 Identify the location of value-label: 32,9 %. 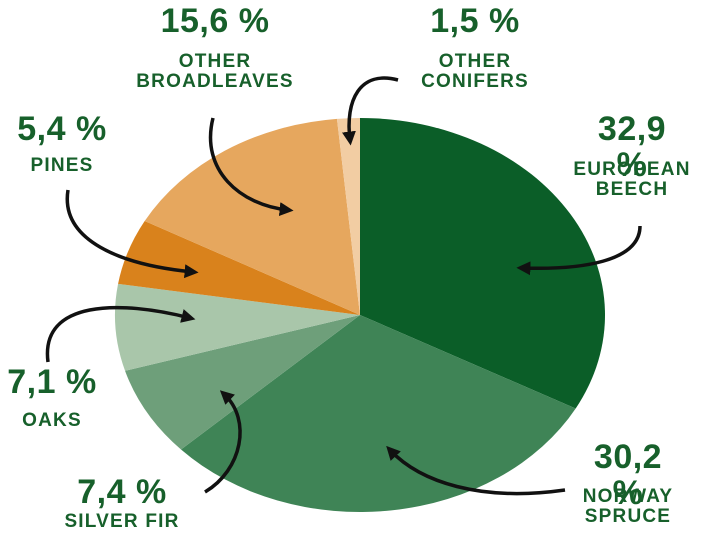
(632, 147).